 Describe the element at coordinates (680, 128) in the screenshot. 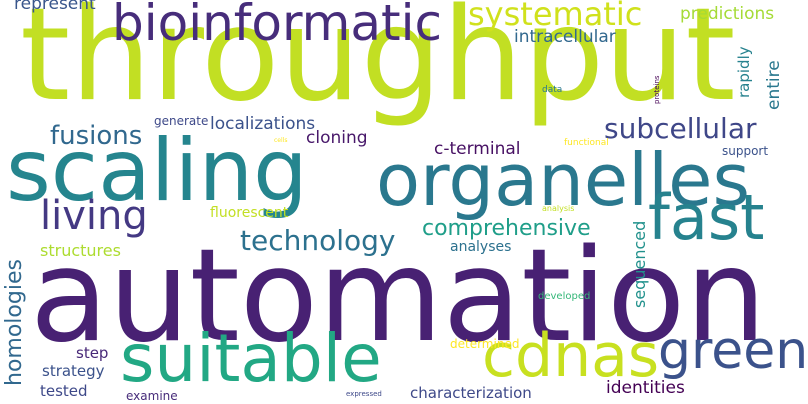

I see `word-subcellular: subcellular` at that location.